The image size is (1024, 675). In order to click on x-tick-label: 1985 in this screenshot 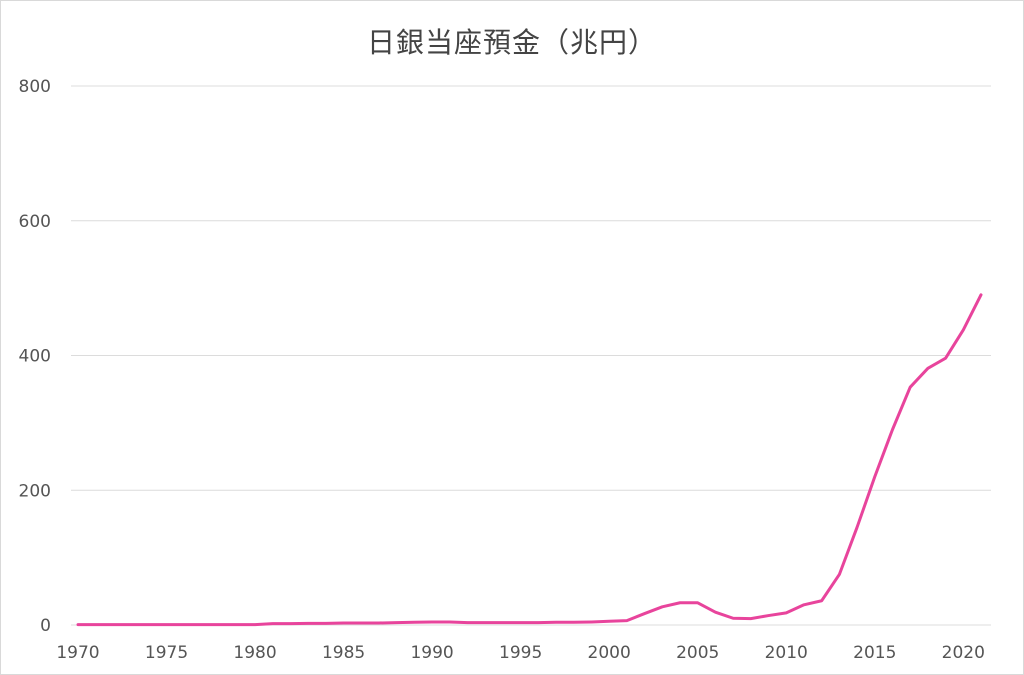, I will do `click(343, 653)`.